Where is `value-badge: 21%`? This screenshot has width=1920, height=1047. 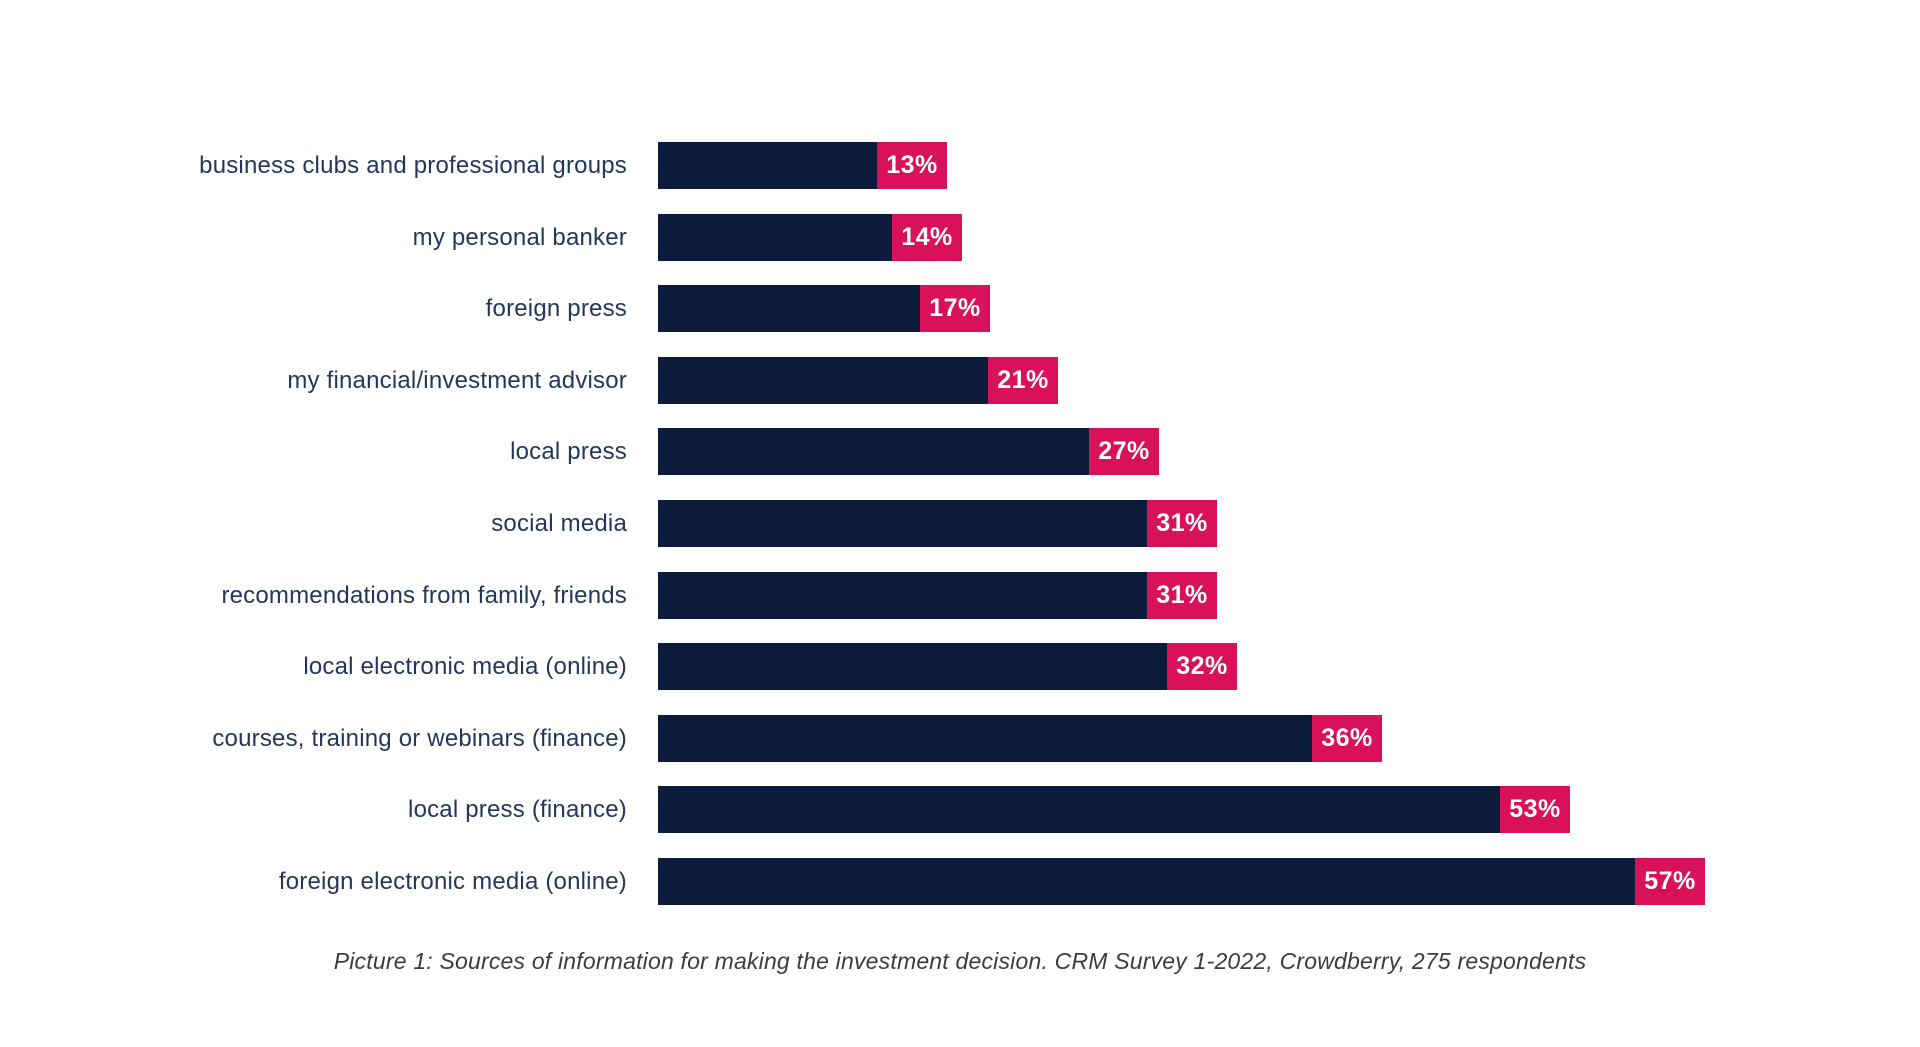
value-badge: 21% is located at coordinates (1023, 380).